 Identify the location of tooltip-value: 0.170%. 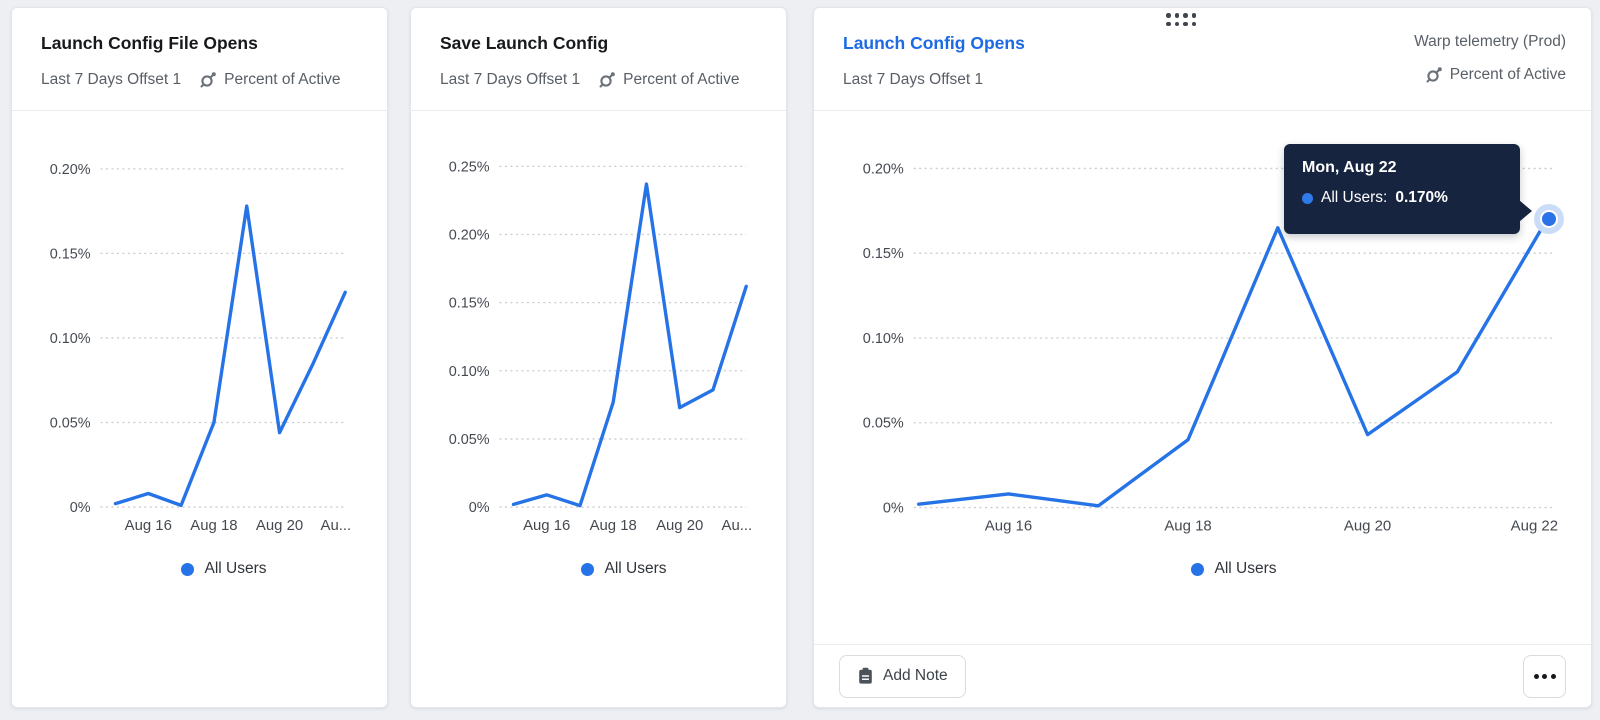
(1421, 197).